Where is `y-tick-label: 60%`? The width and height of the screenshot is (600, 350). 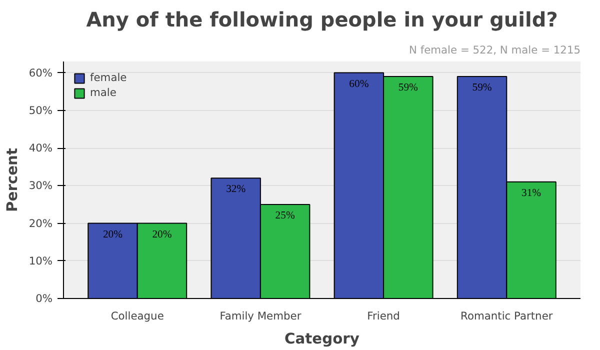
y-tick-label: 60% is located at coordinates (40, 73).